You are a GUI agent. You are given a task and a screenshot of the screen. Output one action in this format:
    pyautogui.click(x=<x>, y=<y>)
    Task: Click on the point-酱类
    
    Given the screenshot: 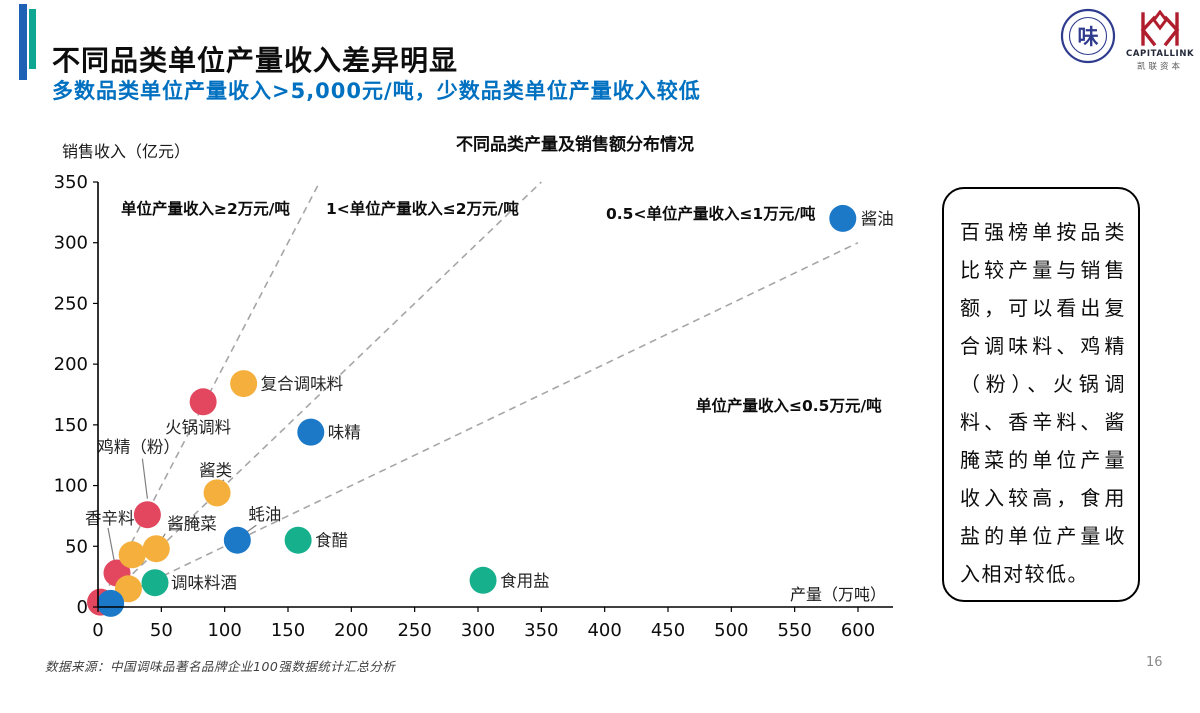 What is the action you would take?
    pyautogui.click(x=217, y=493)
    